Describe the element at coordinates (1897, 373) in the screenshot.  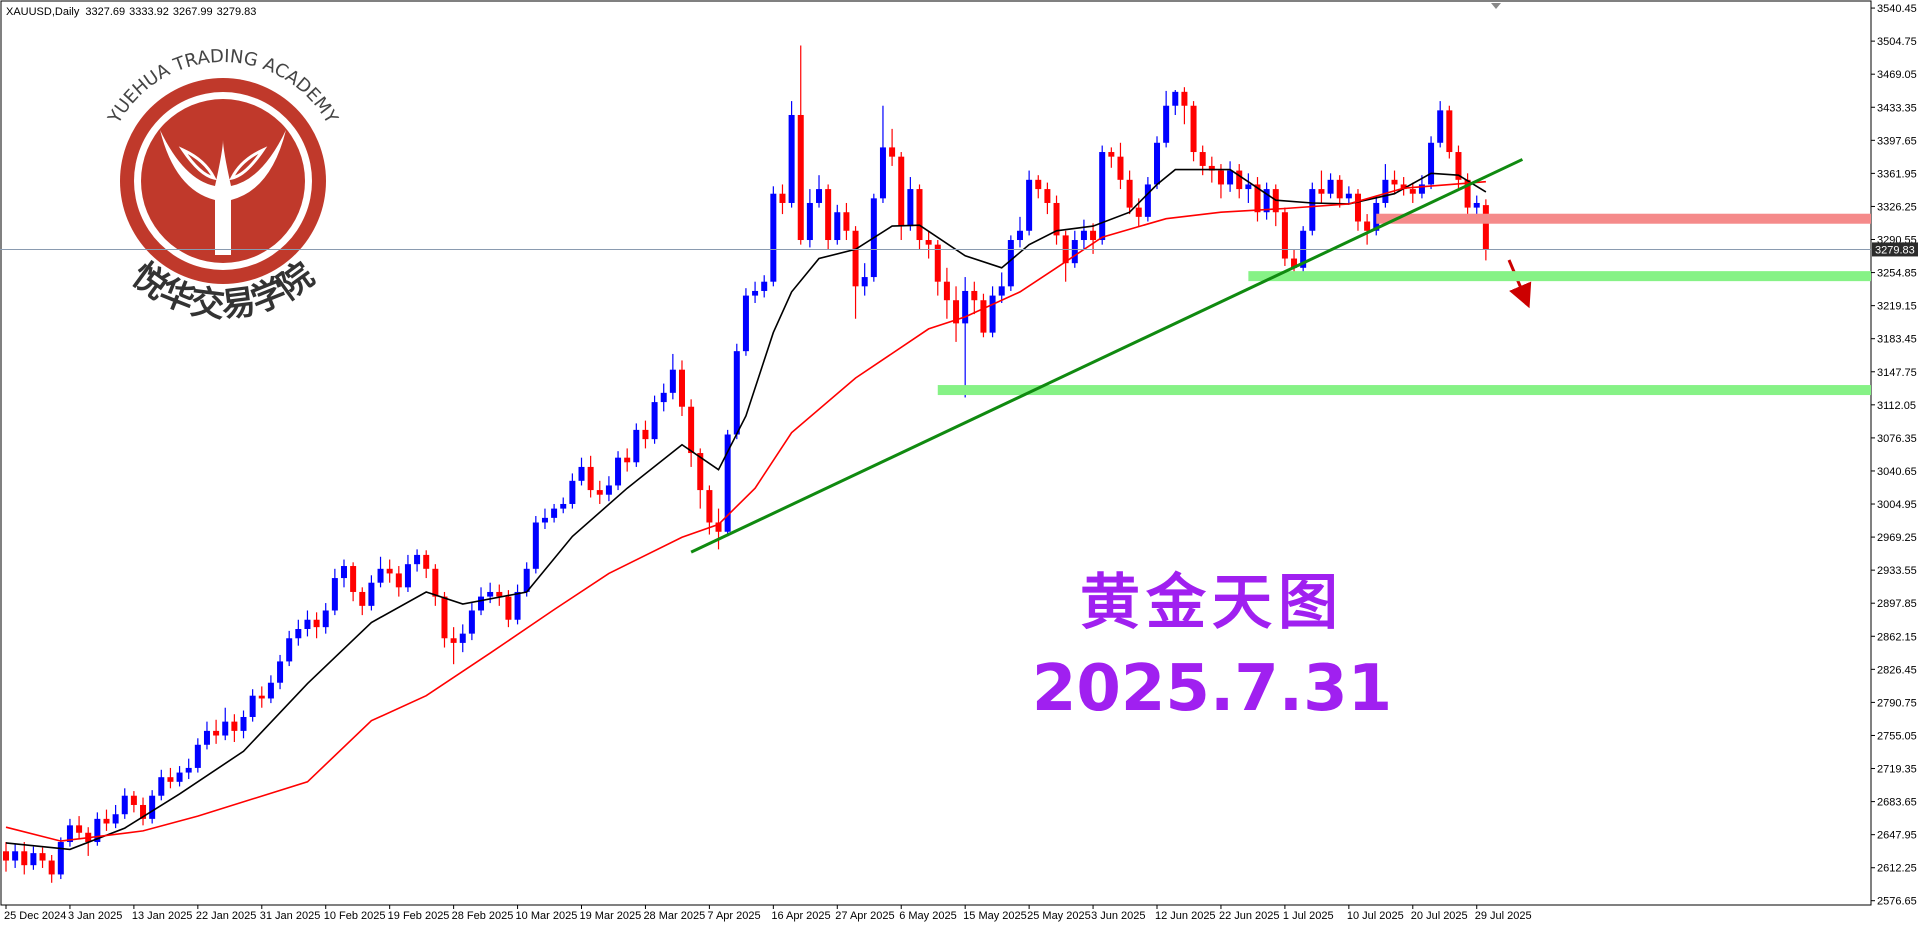
I see `y-tick-label: 3147.75` at that location.